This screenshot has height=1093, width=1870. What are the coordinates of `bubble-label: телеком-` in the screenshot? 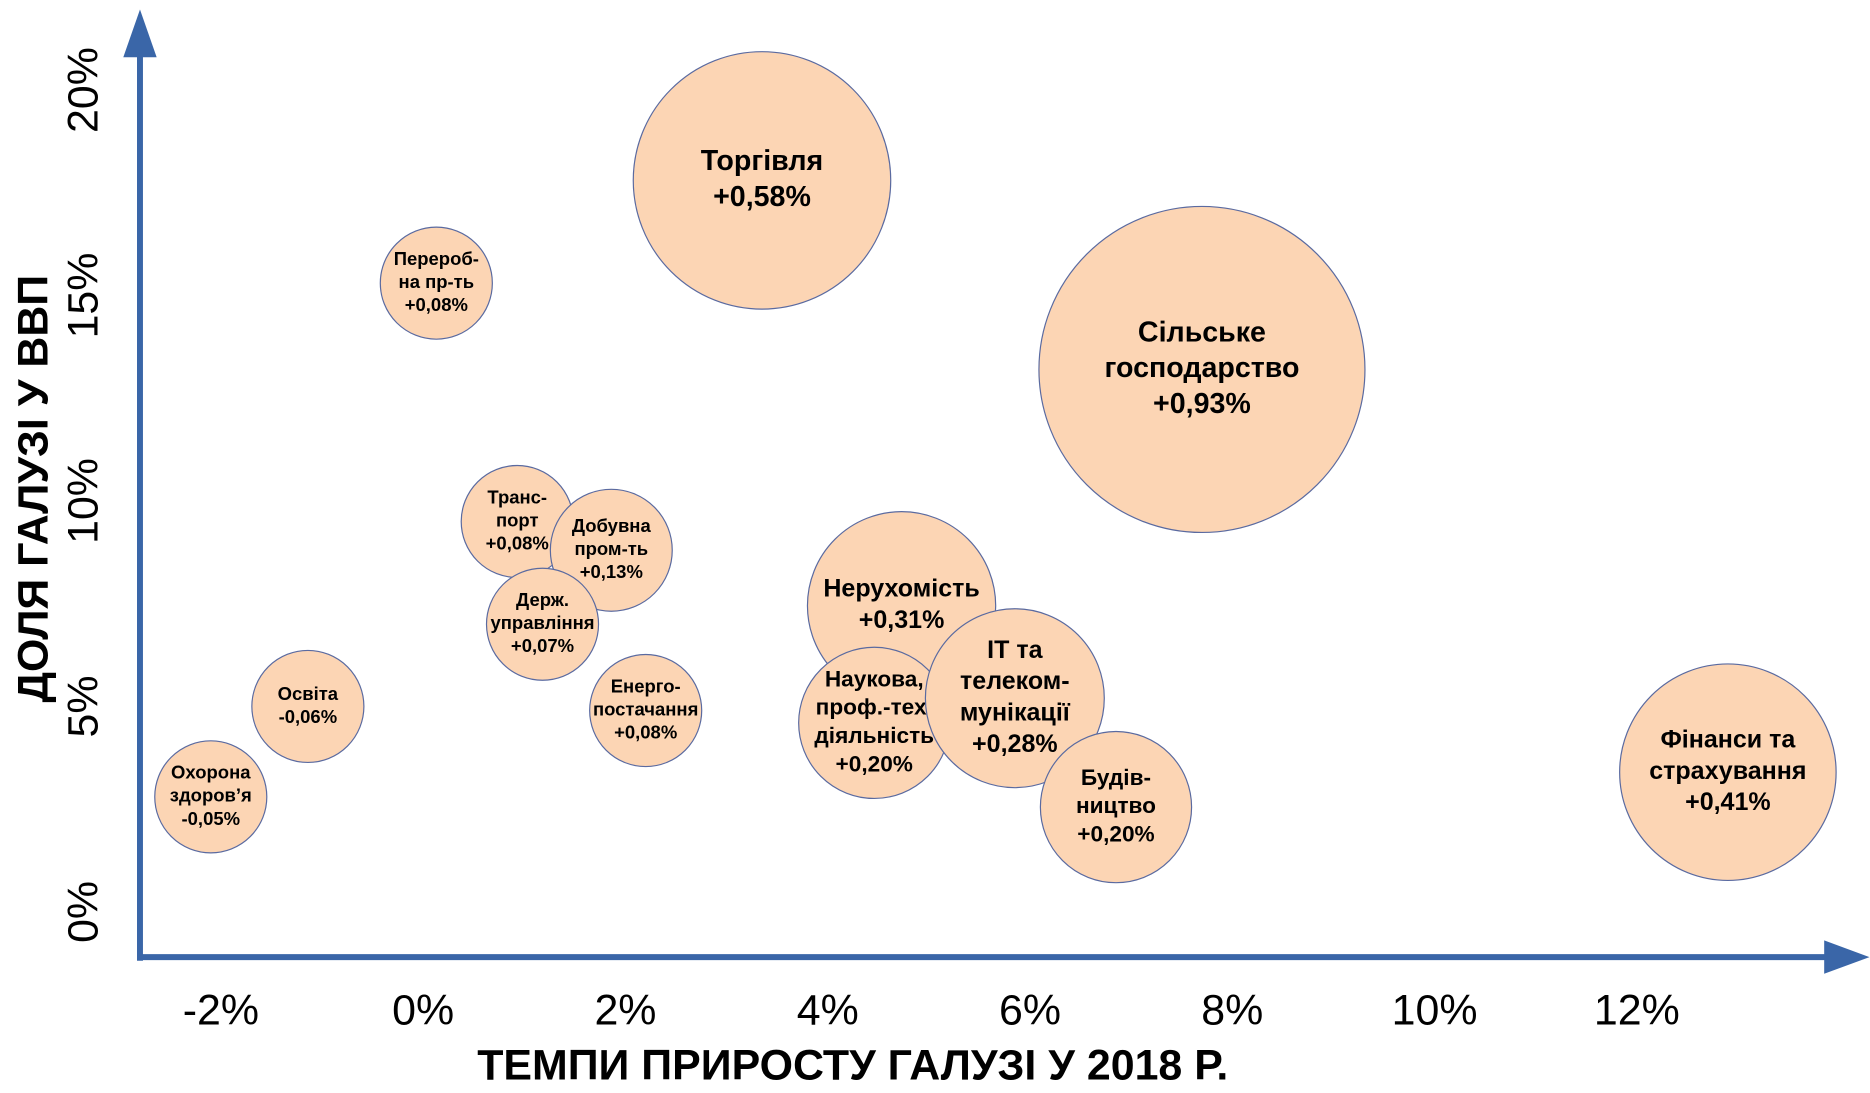 It's located at (1015, 681).